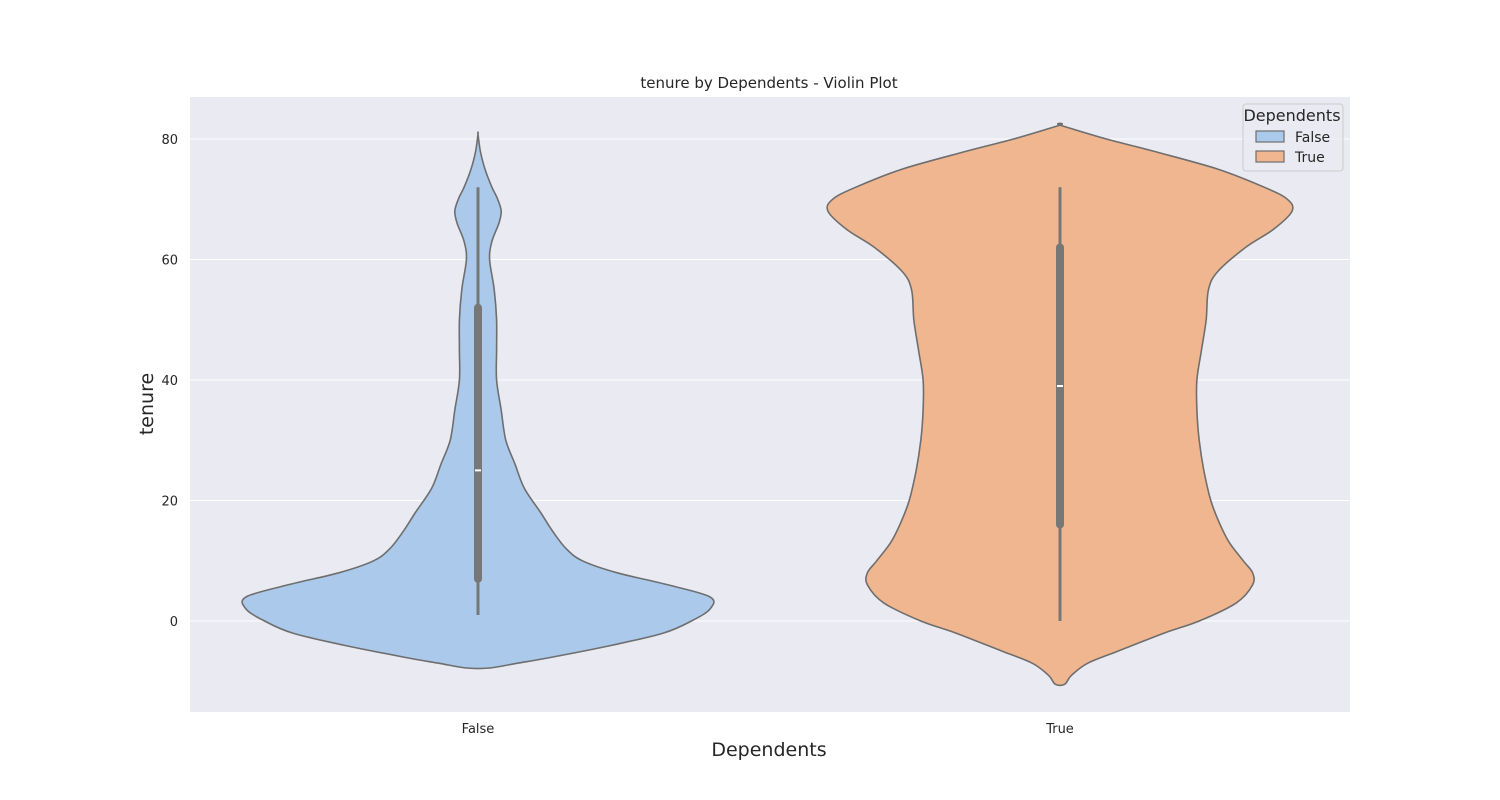 The image size is (1500, 800). What do you see at coordinates (174, 622) in the screenshot?
I see `y-tick-label-0: 0` at bounding box center [174, 622].